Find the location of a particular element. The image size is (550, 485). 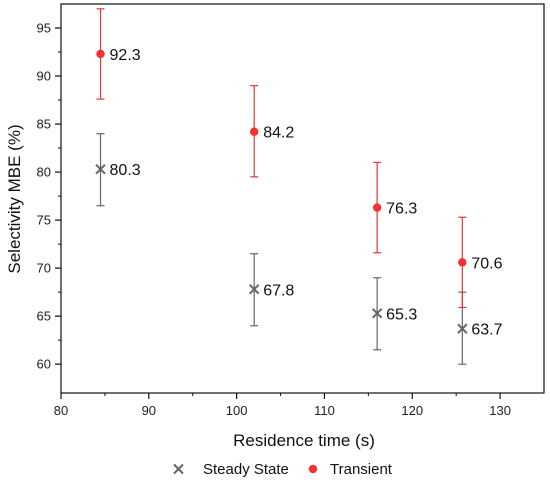

x-tick-label: 120 is located at coordinates (412, 410).